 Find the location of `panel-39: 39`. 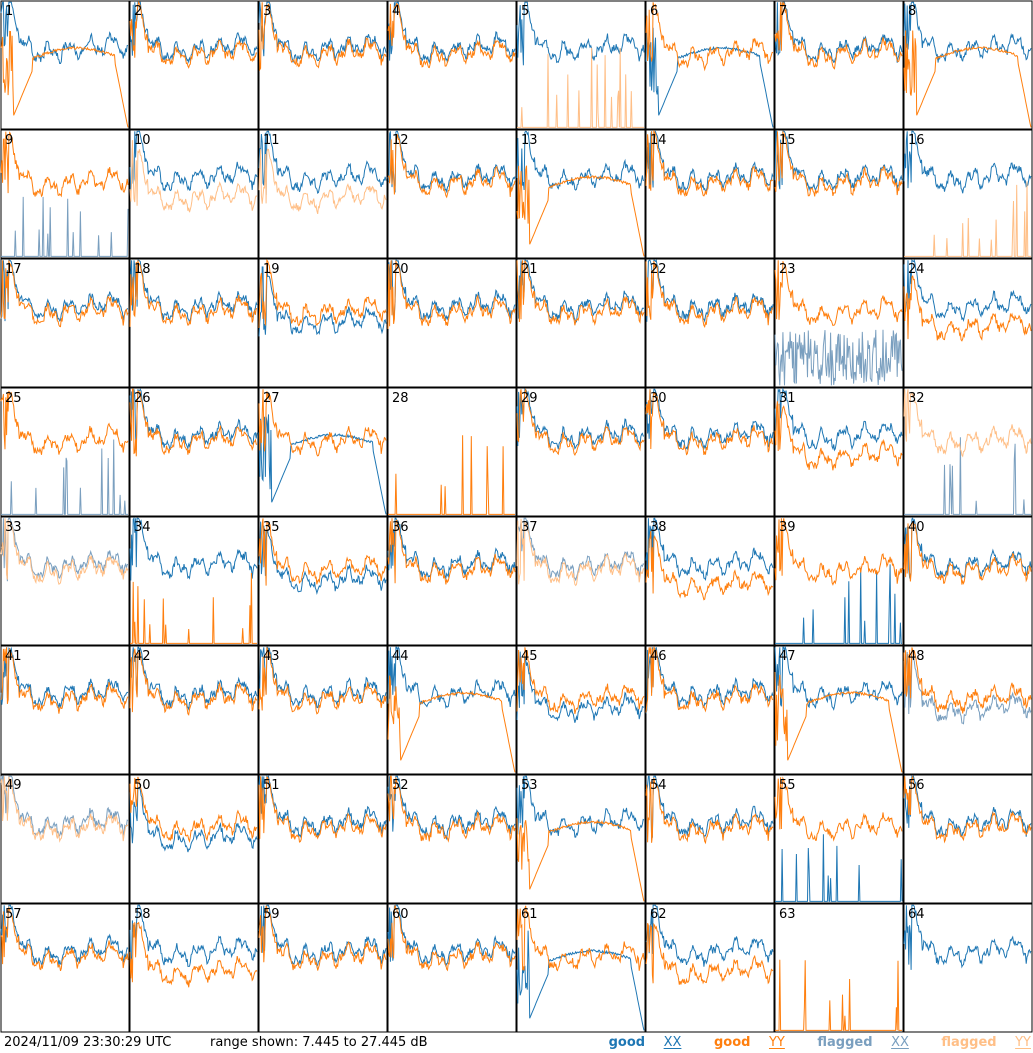

panel-39: 39 is located at coordinates (839, 581).